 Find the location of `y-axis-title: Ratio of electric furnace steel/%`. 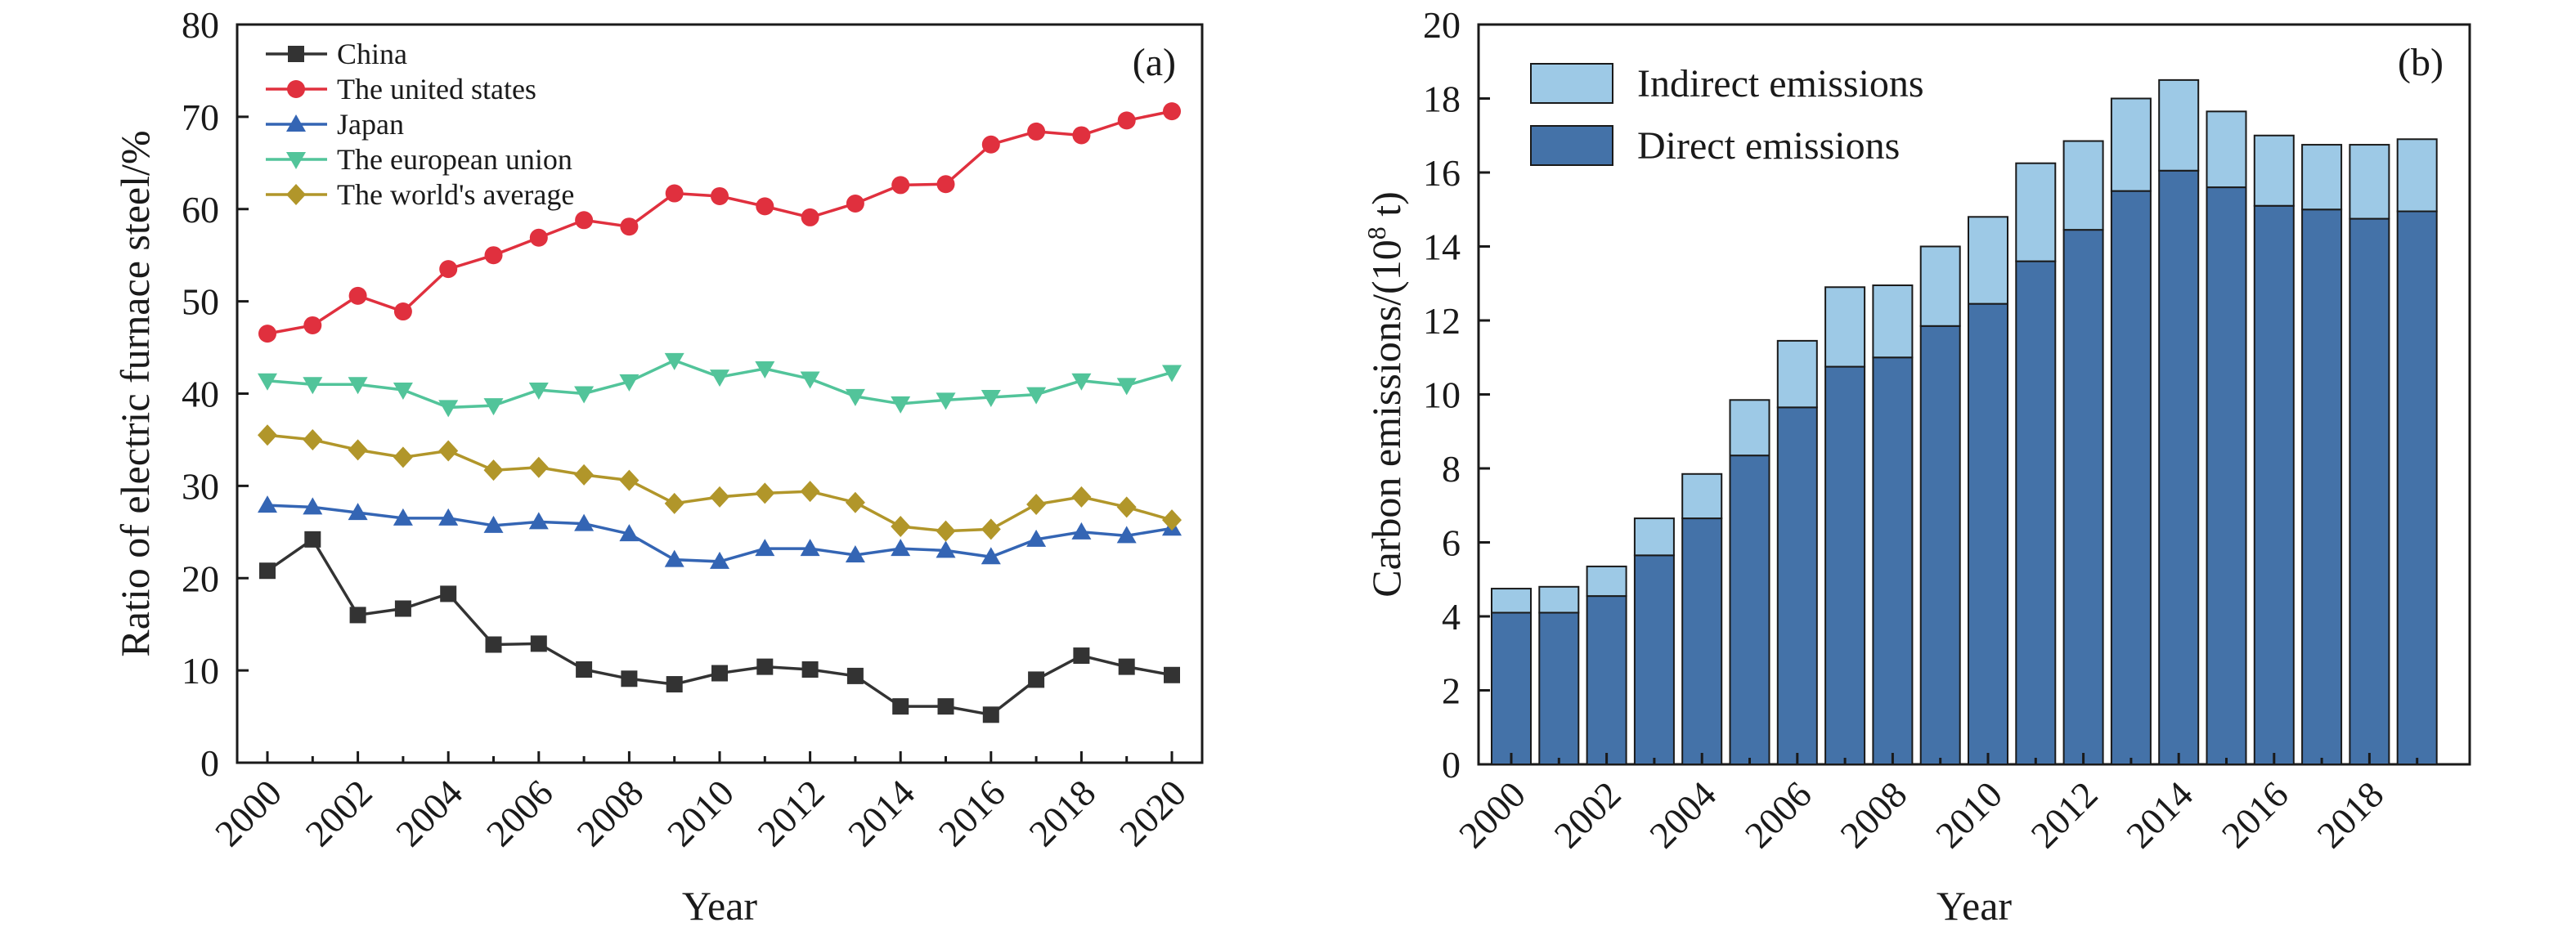

y-axis-title: Ratio of electric furnace steel/% is located at coordinates (135, 393).